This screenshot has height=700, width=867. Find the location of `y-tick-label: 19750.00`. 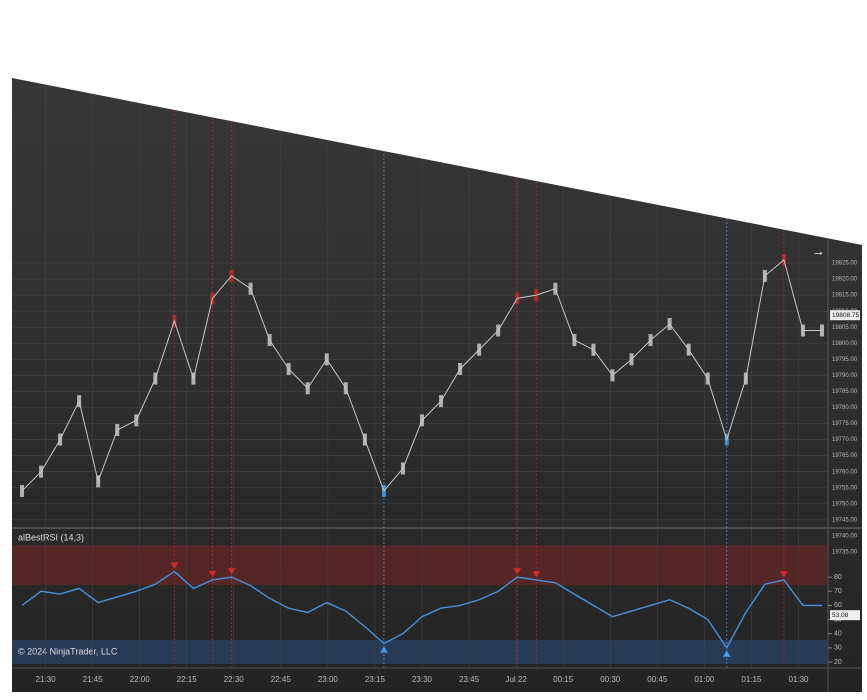

y-tick-label: 19750.00 is located at coordinates (845, 504).